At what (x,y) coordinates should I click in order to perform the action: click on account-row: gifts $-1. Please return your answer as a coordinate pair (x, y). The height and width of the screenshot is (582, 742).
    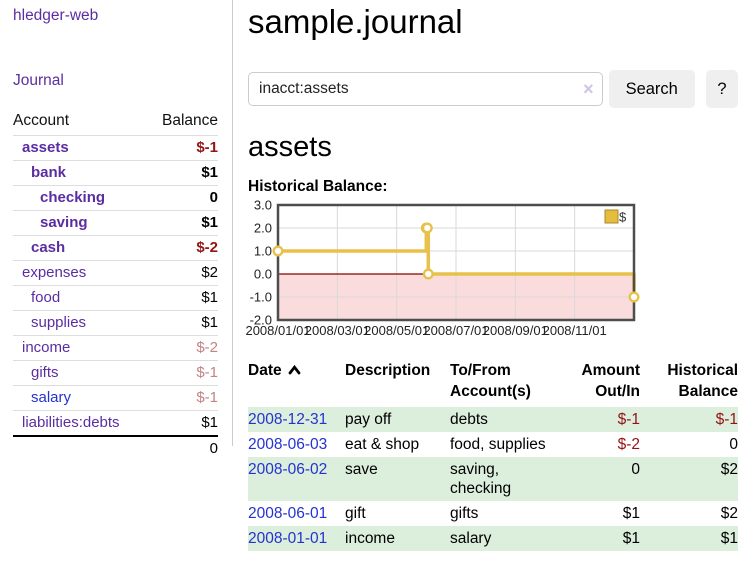
    Looking at the image, I should click on (115, 373).